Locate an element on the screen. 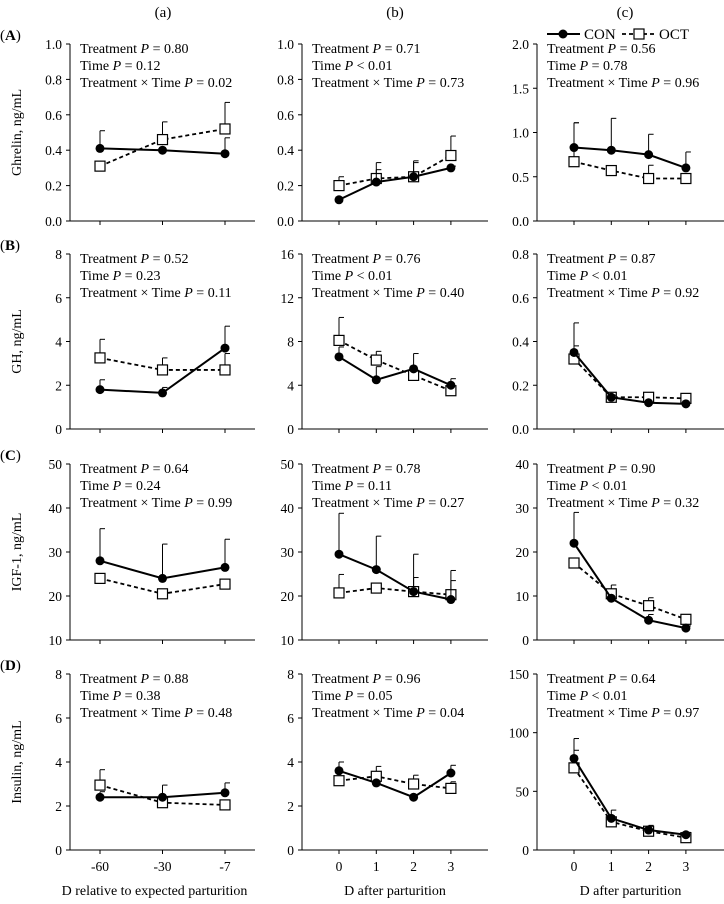 This screenshot has width=724, height=904. stat-line: Time P = 0.12 is located at coordinates (120, 66).